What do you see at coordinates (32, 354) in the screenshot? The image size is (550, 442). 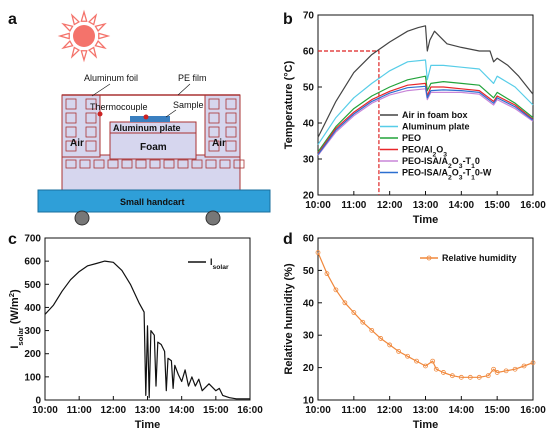 I see `y-tick-label: 200` at bounding box center [32, 354].